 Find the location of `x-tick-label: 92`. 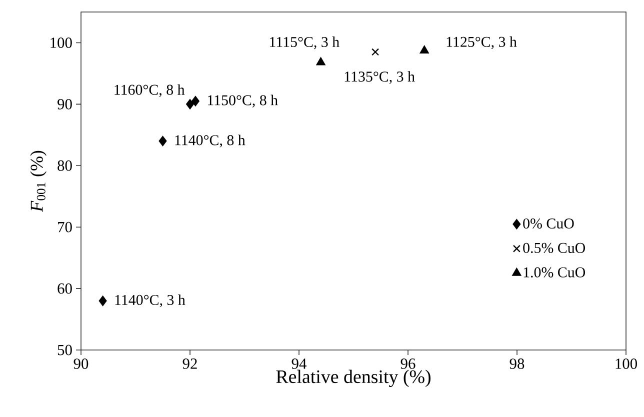

x-tick-label: 92 is located at coordinates (189, 363).